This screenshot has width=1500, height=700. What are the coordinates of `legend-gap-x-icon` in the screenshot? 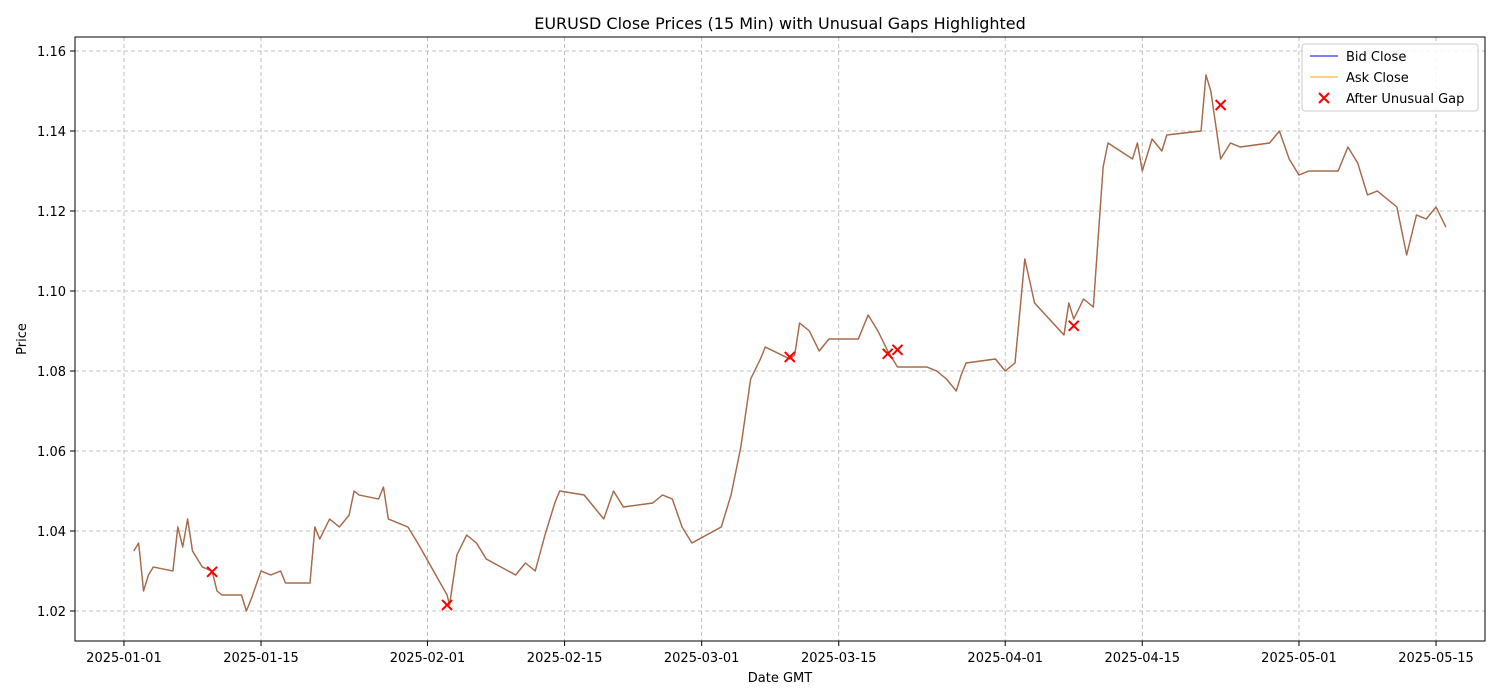 It's located at (1324, 98).